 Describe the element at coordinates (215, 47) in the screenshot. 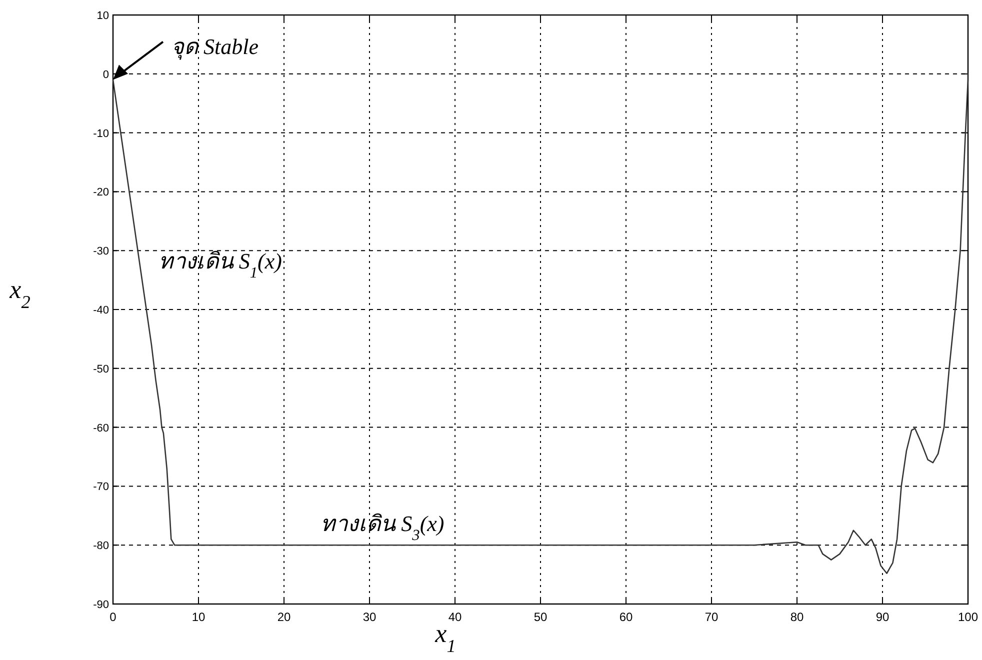

I see `annotation: จุด Stable` at that location.